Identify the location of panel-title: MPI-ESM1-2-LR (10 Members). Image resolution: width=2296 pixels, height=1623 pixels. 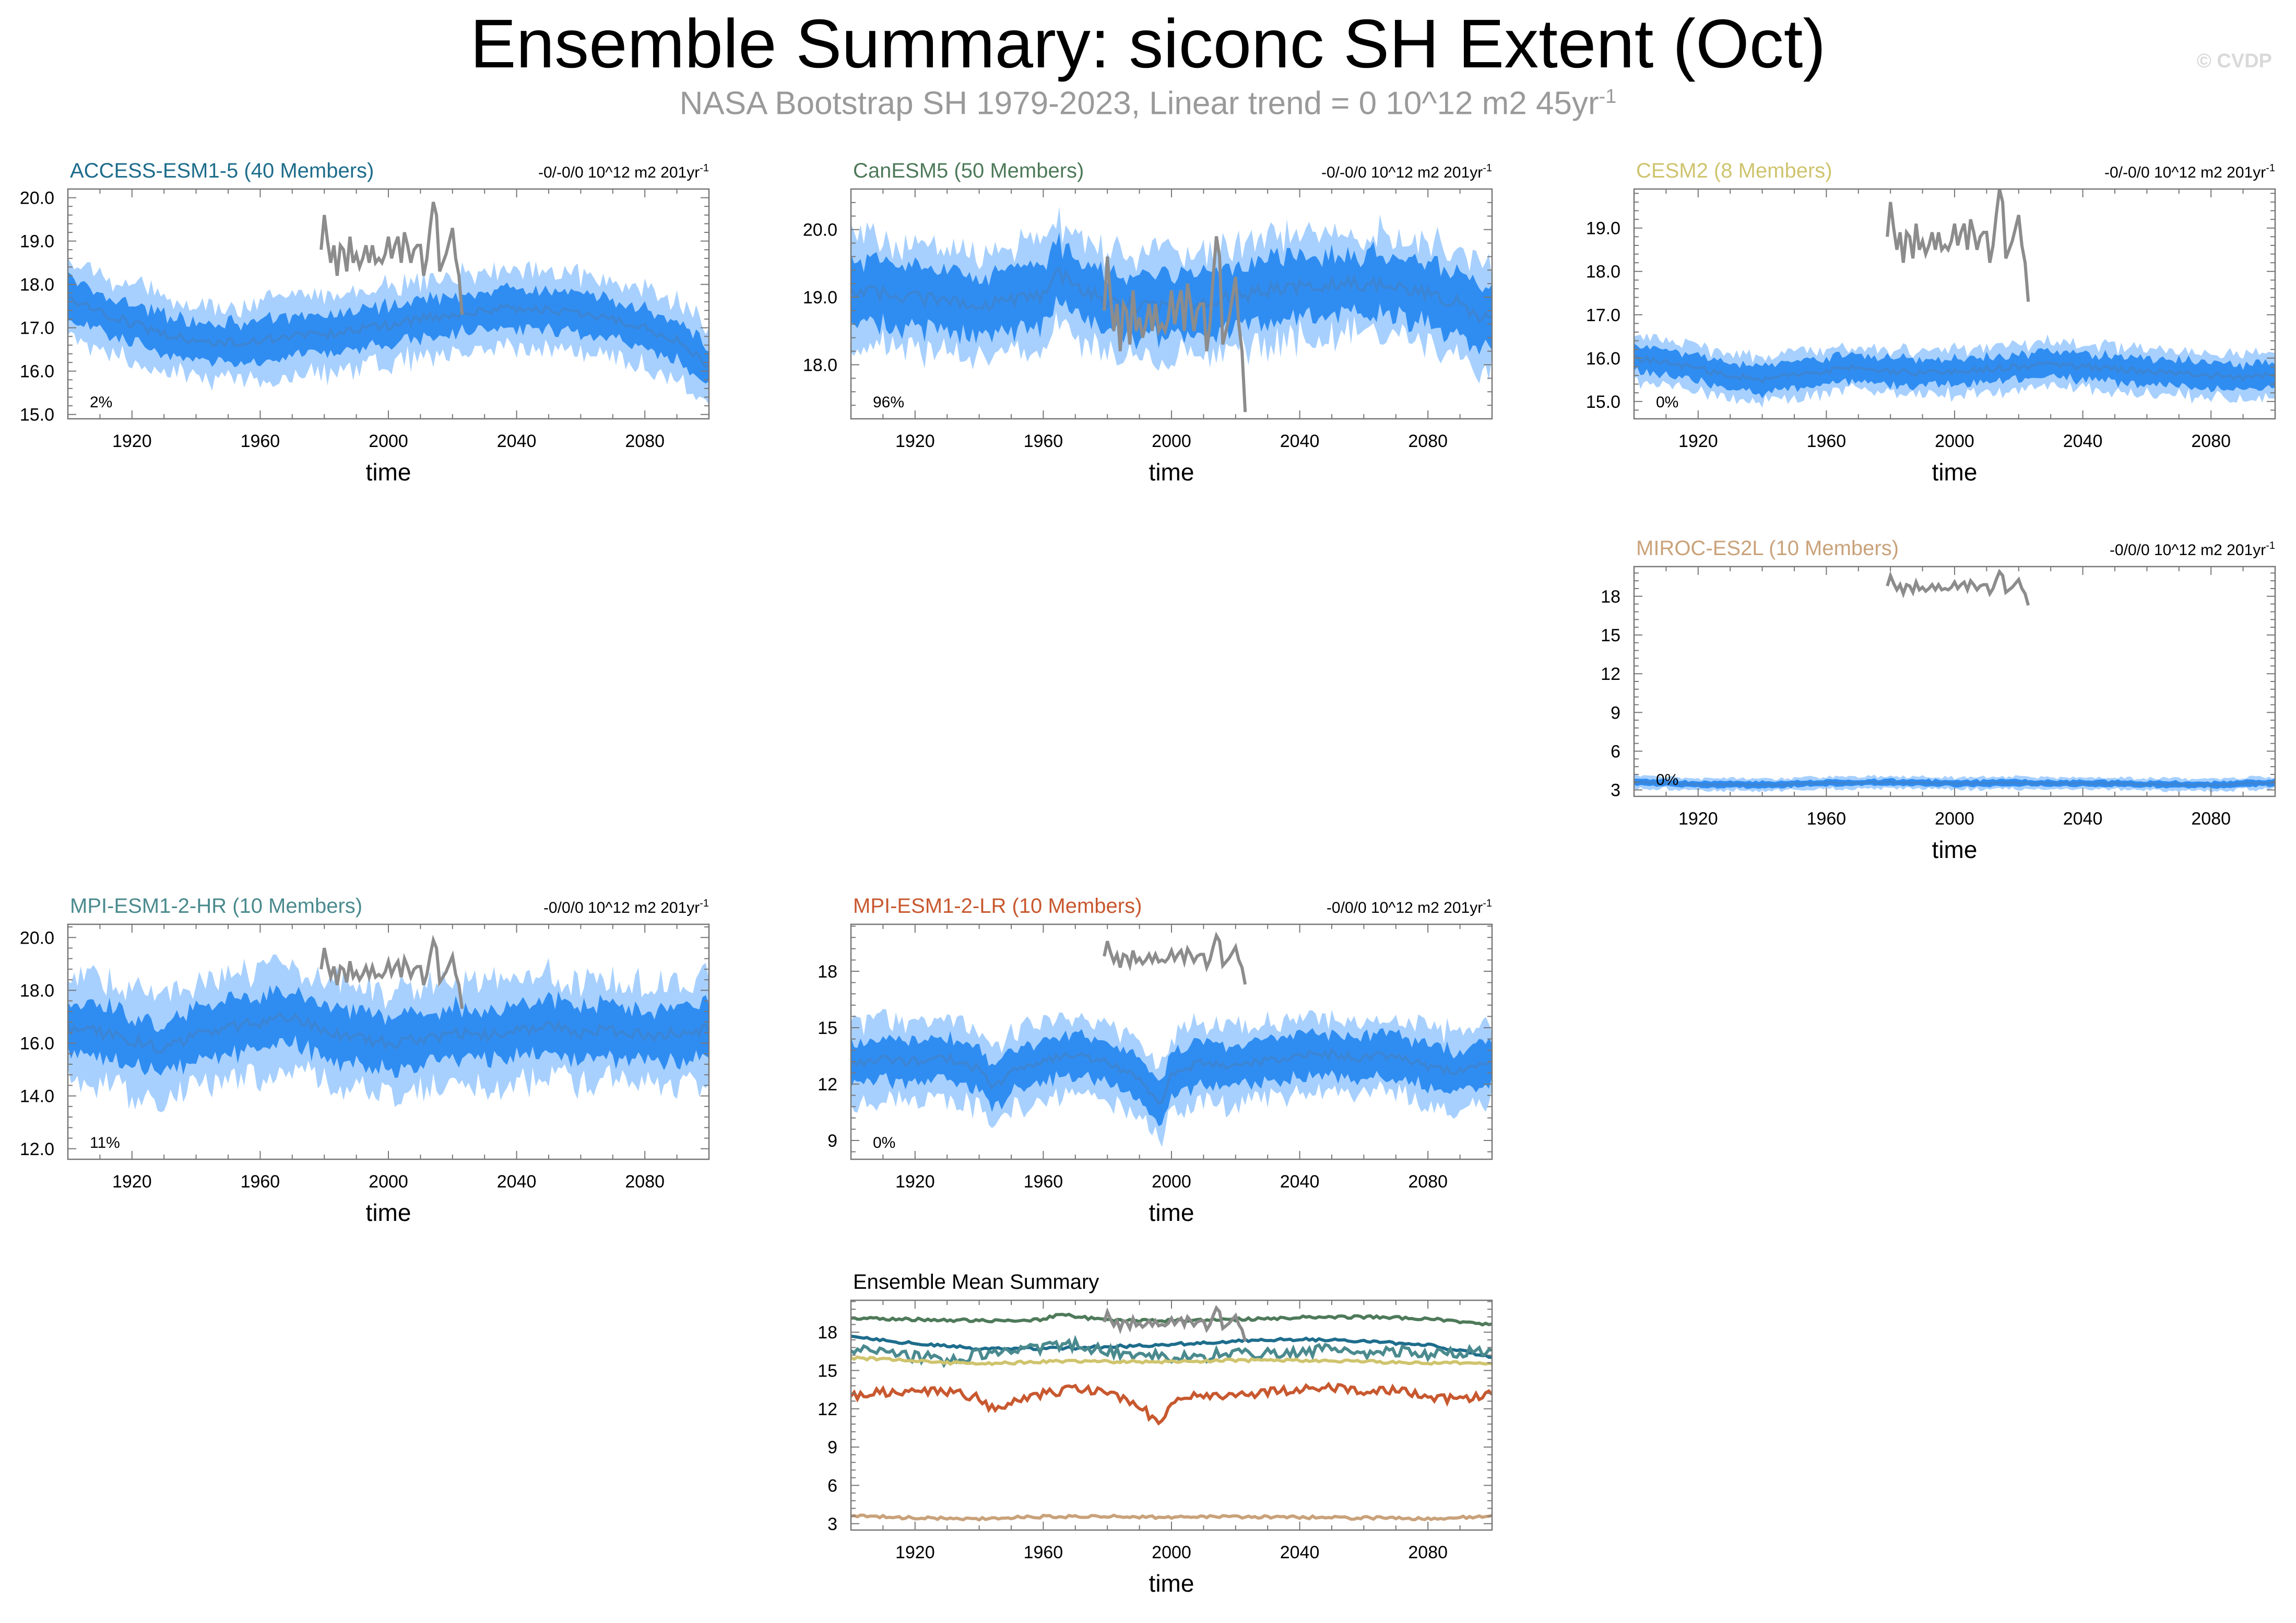
(997, 906).